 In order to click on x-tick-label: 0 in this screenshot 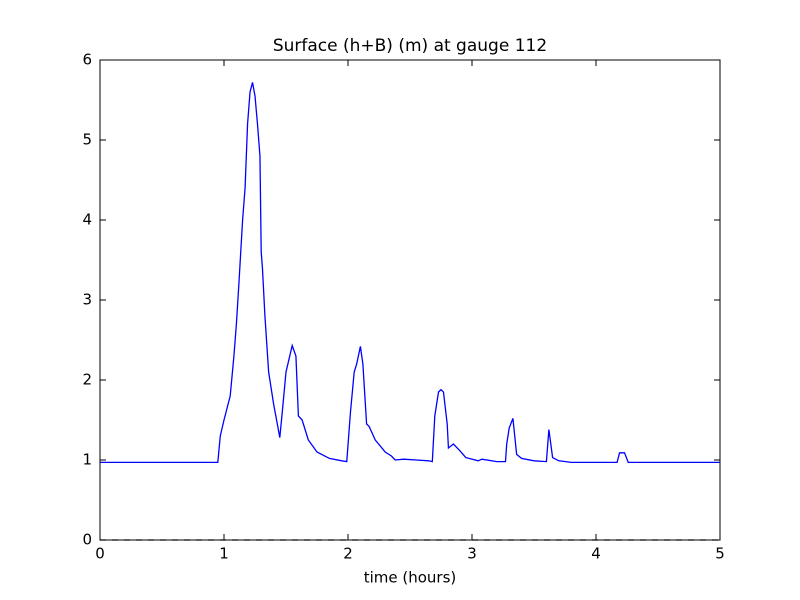, I will do `click(100, 554)`.